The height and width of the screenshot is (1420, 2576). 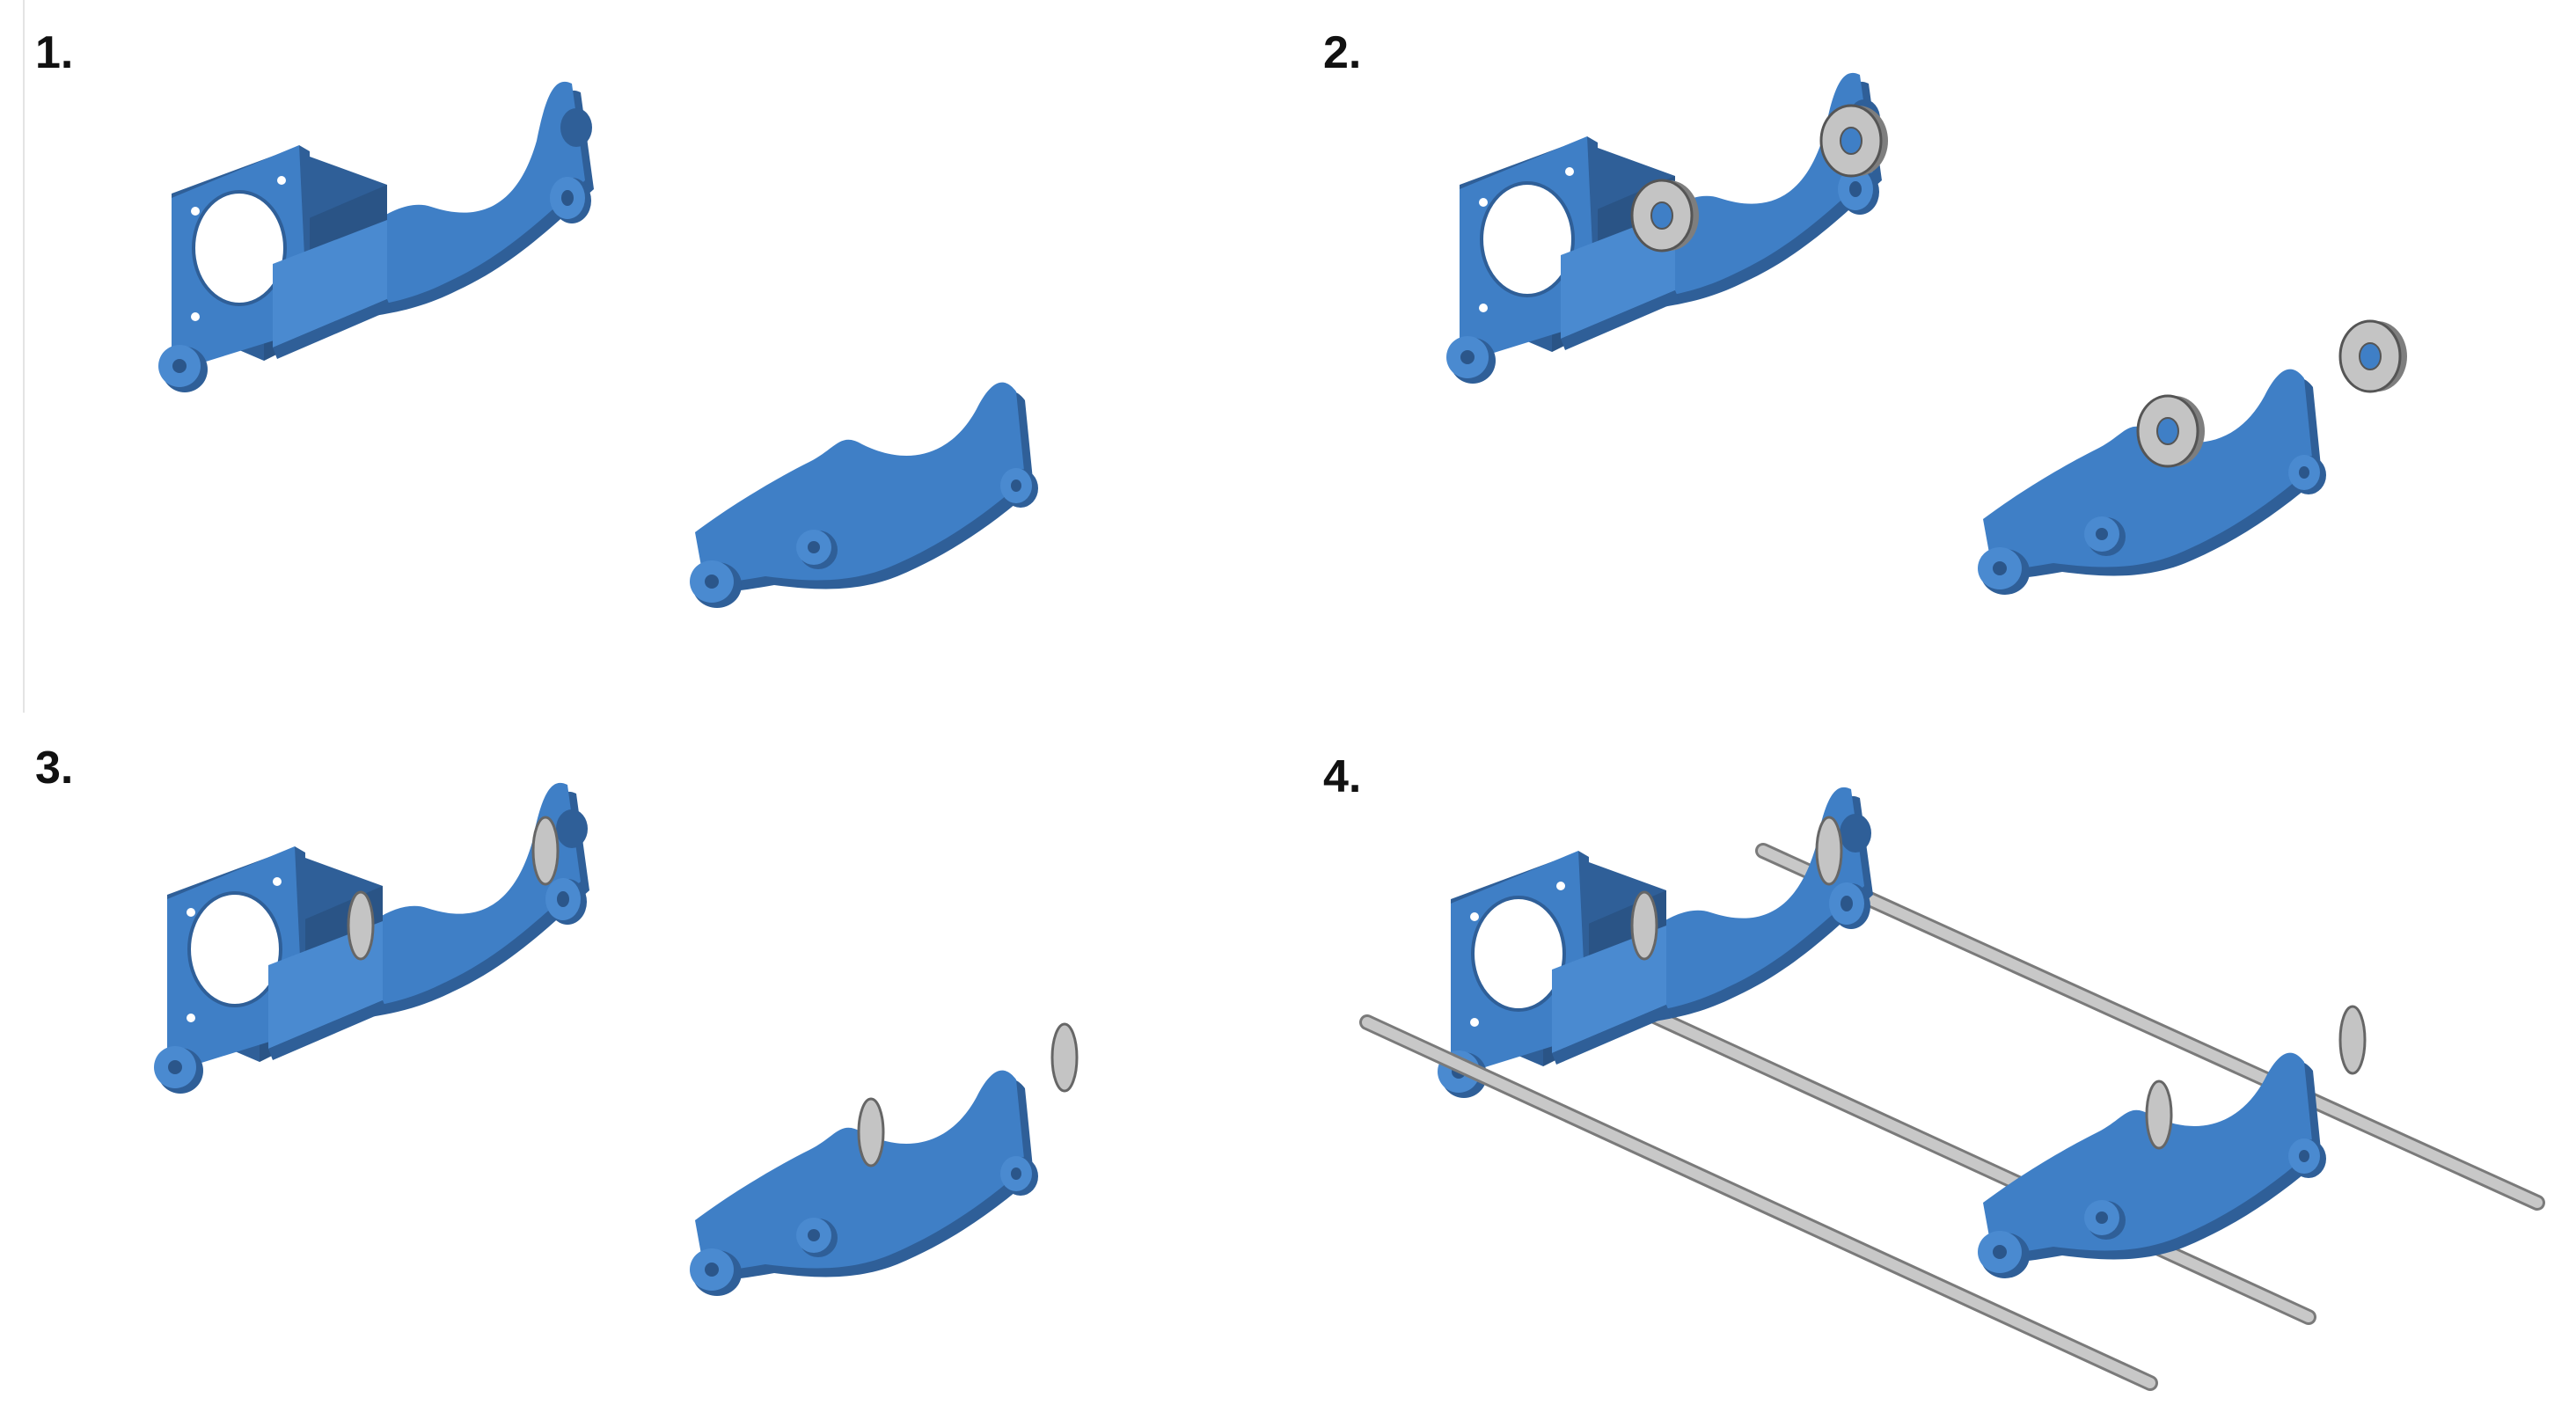 What do you see at coordinates (597, 344) in the screenshot?
I see `step-1-illustration` at bounding box center [597, 344].